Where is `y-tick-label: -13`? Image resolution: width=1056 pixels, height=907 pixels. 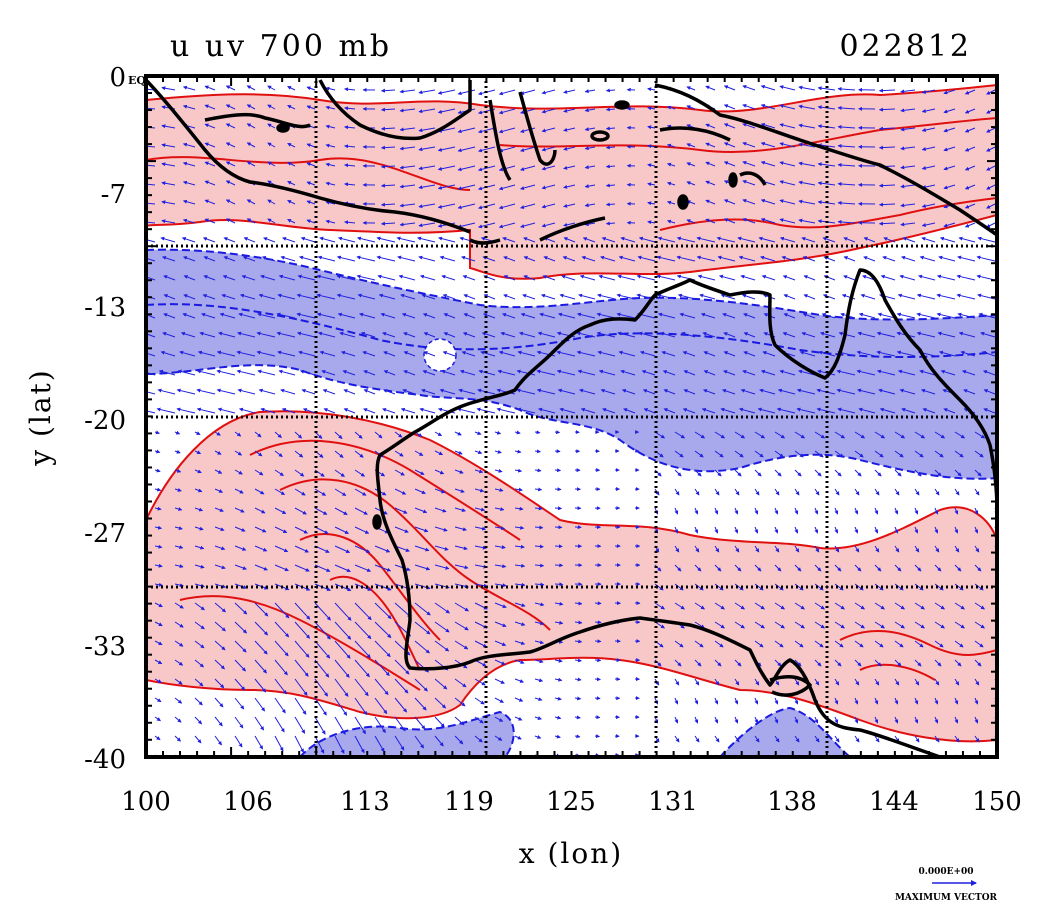 y-tick-label: -13 is located at coordinates (105, 308).